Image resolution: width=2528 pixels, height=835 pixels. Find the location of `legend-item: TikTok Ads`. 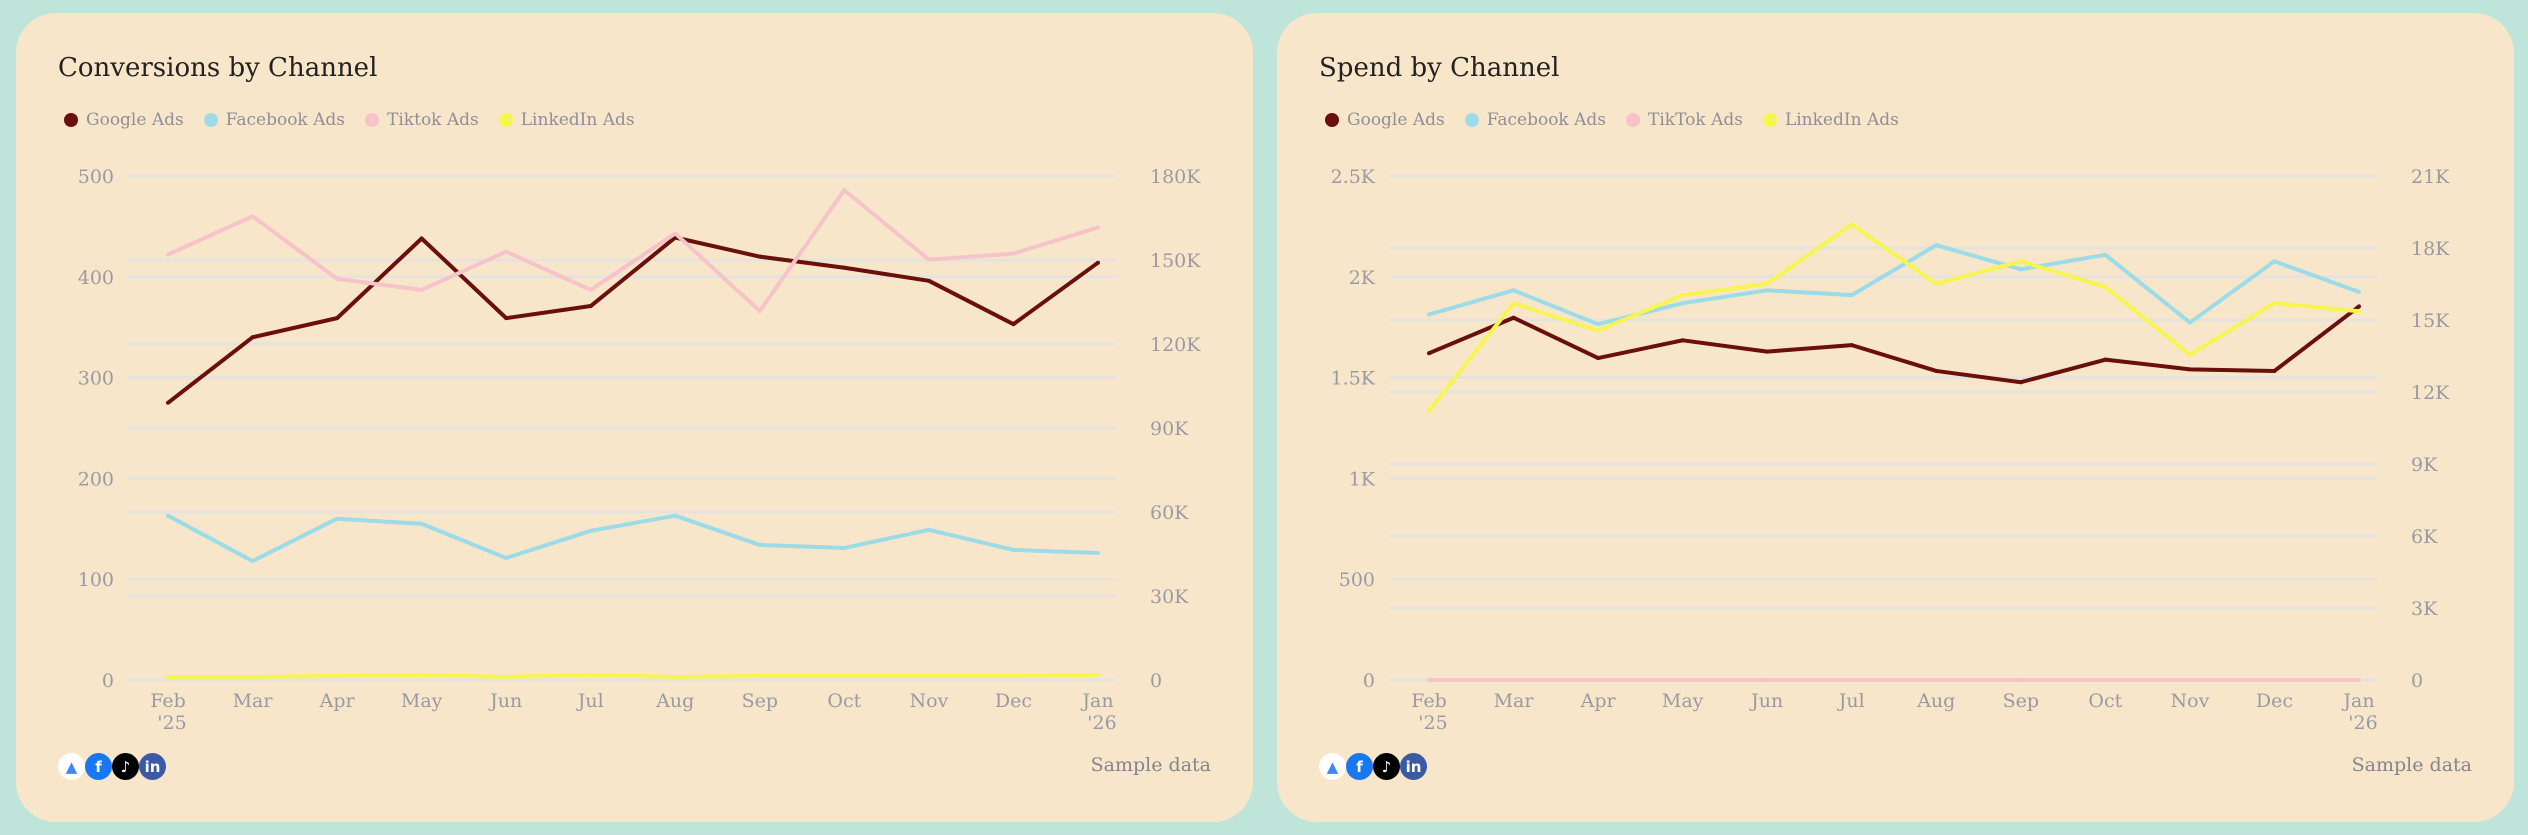

legend-item: TikTok Ads is located at coordinates (1684, 120).